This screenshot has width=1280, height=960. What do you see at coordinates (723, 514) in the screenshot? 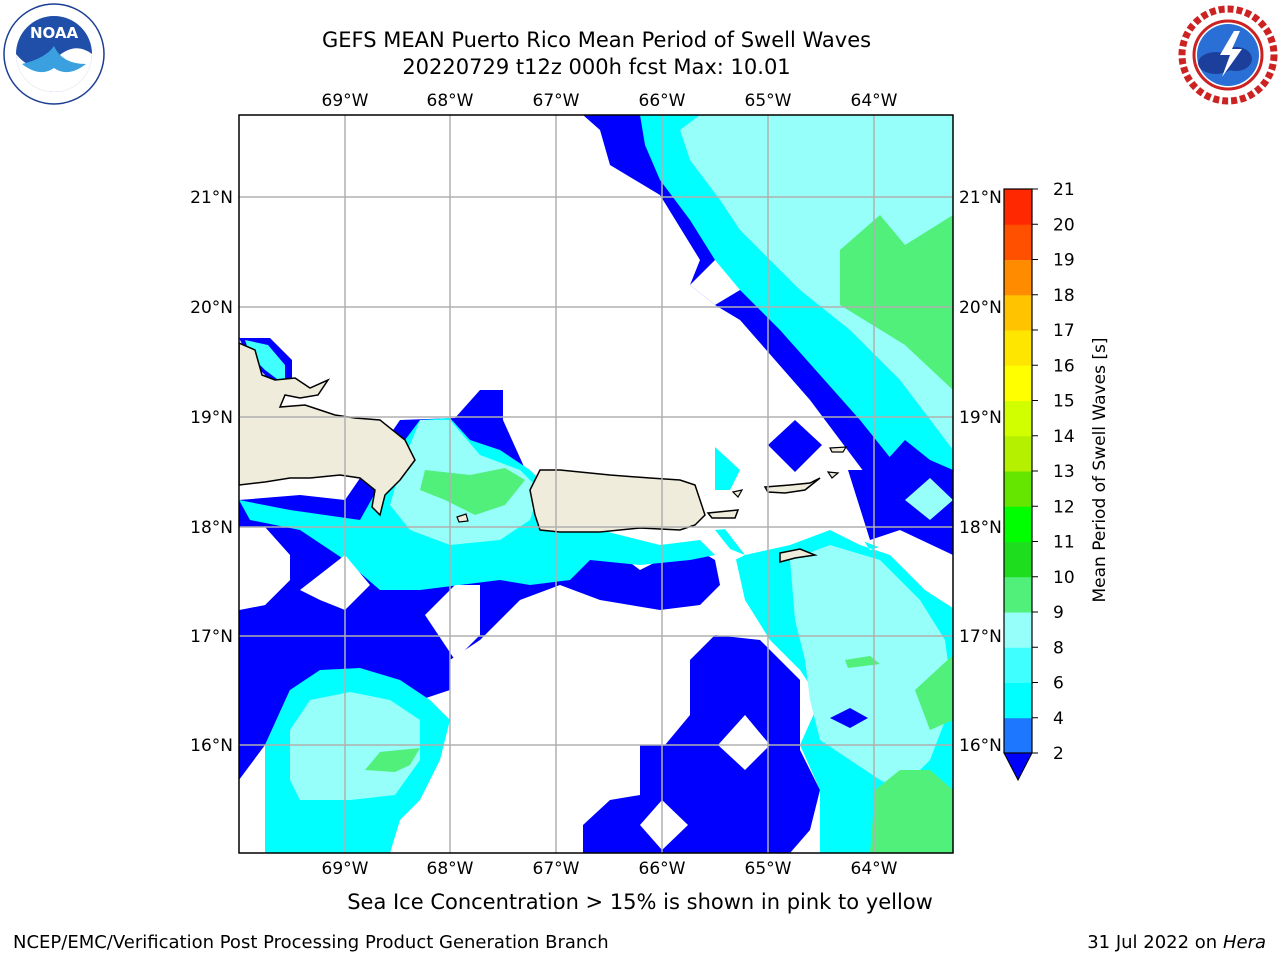
I see `vieques-land` at bounding box center [723, 514].